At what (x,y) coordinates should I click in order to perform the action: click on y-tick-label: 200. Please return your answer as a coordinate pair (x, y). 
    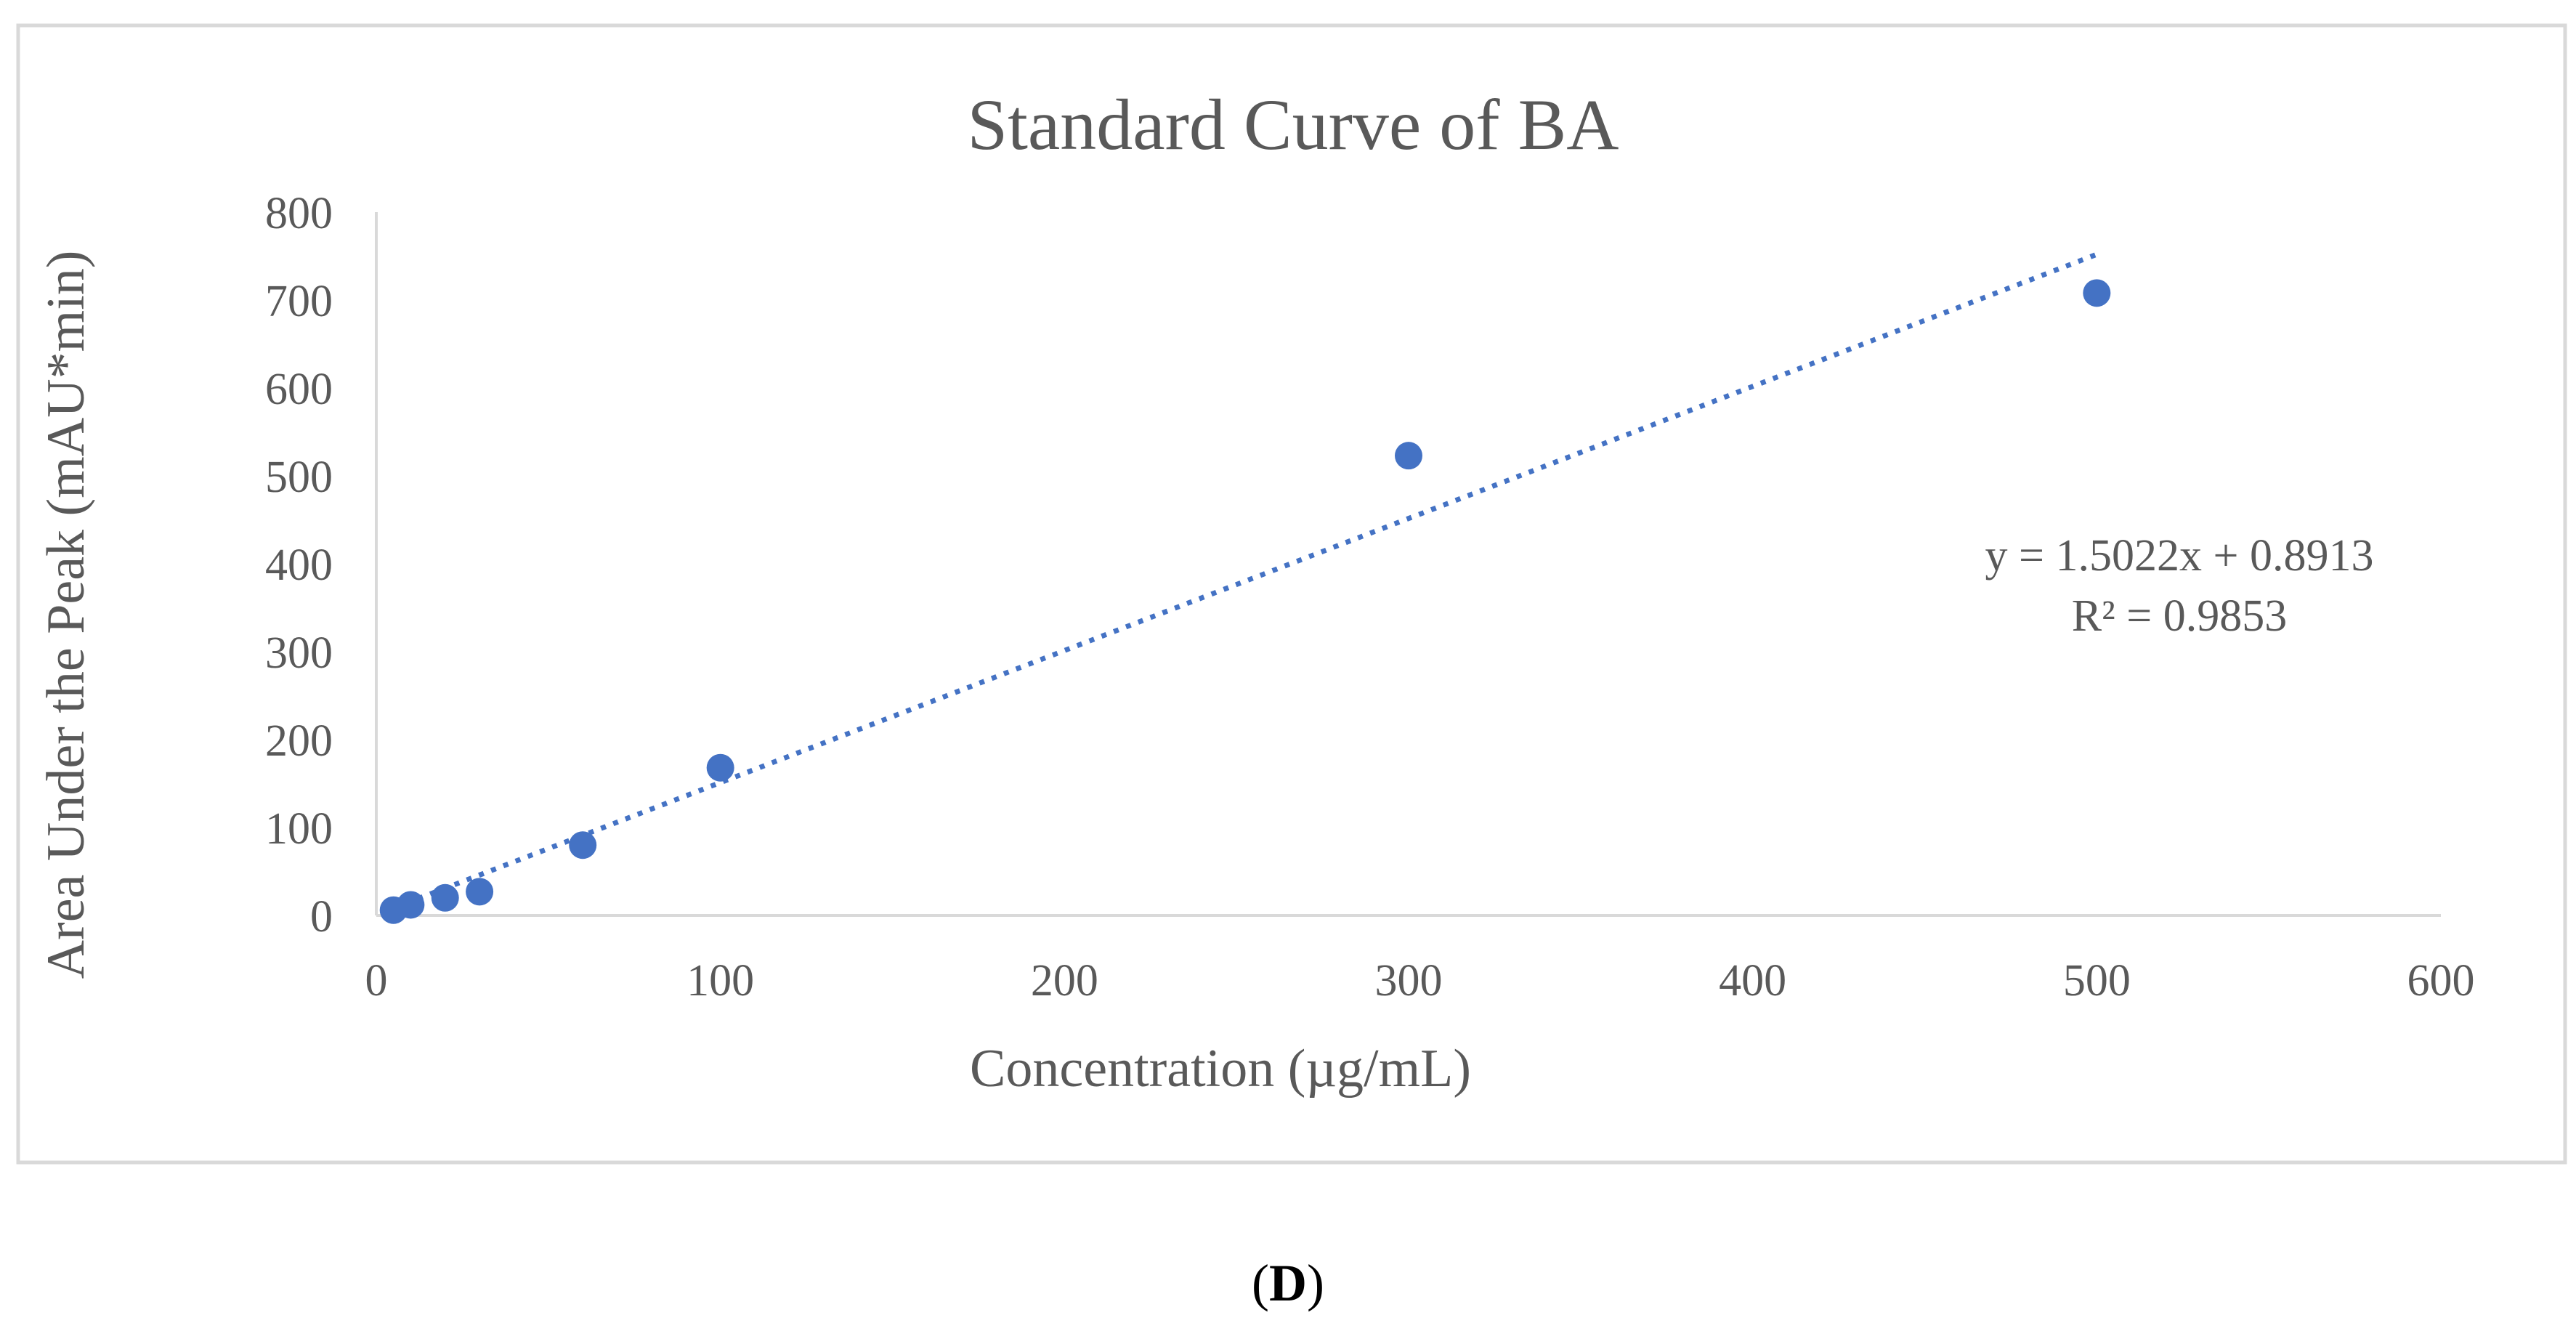
    Looking at the image, I should click on (299, 741).